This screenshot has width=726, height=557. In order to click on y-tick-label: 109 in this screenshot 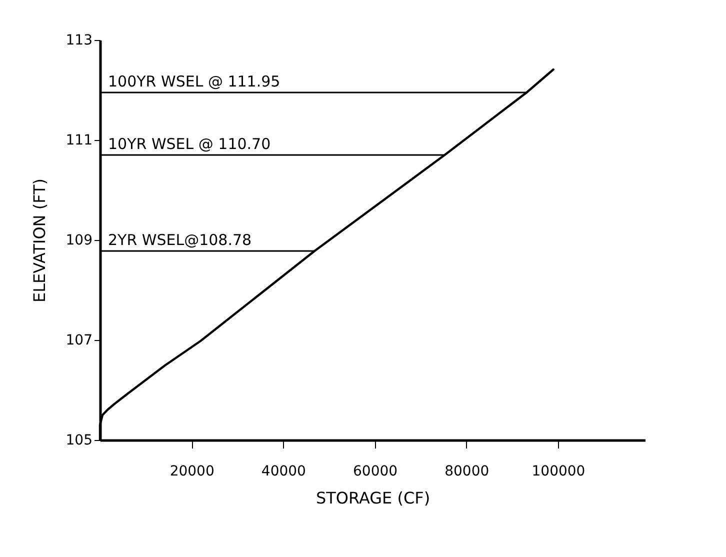, I will do `click(79, 240)`.